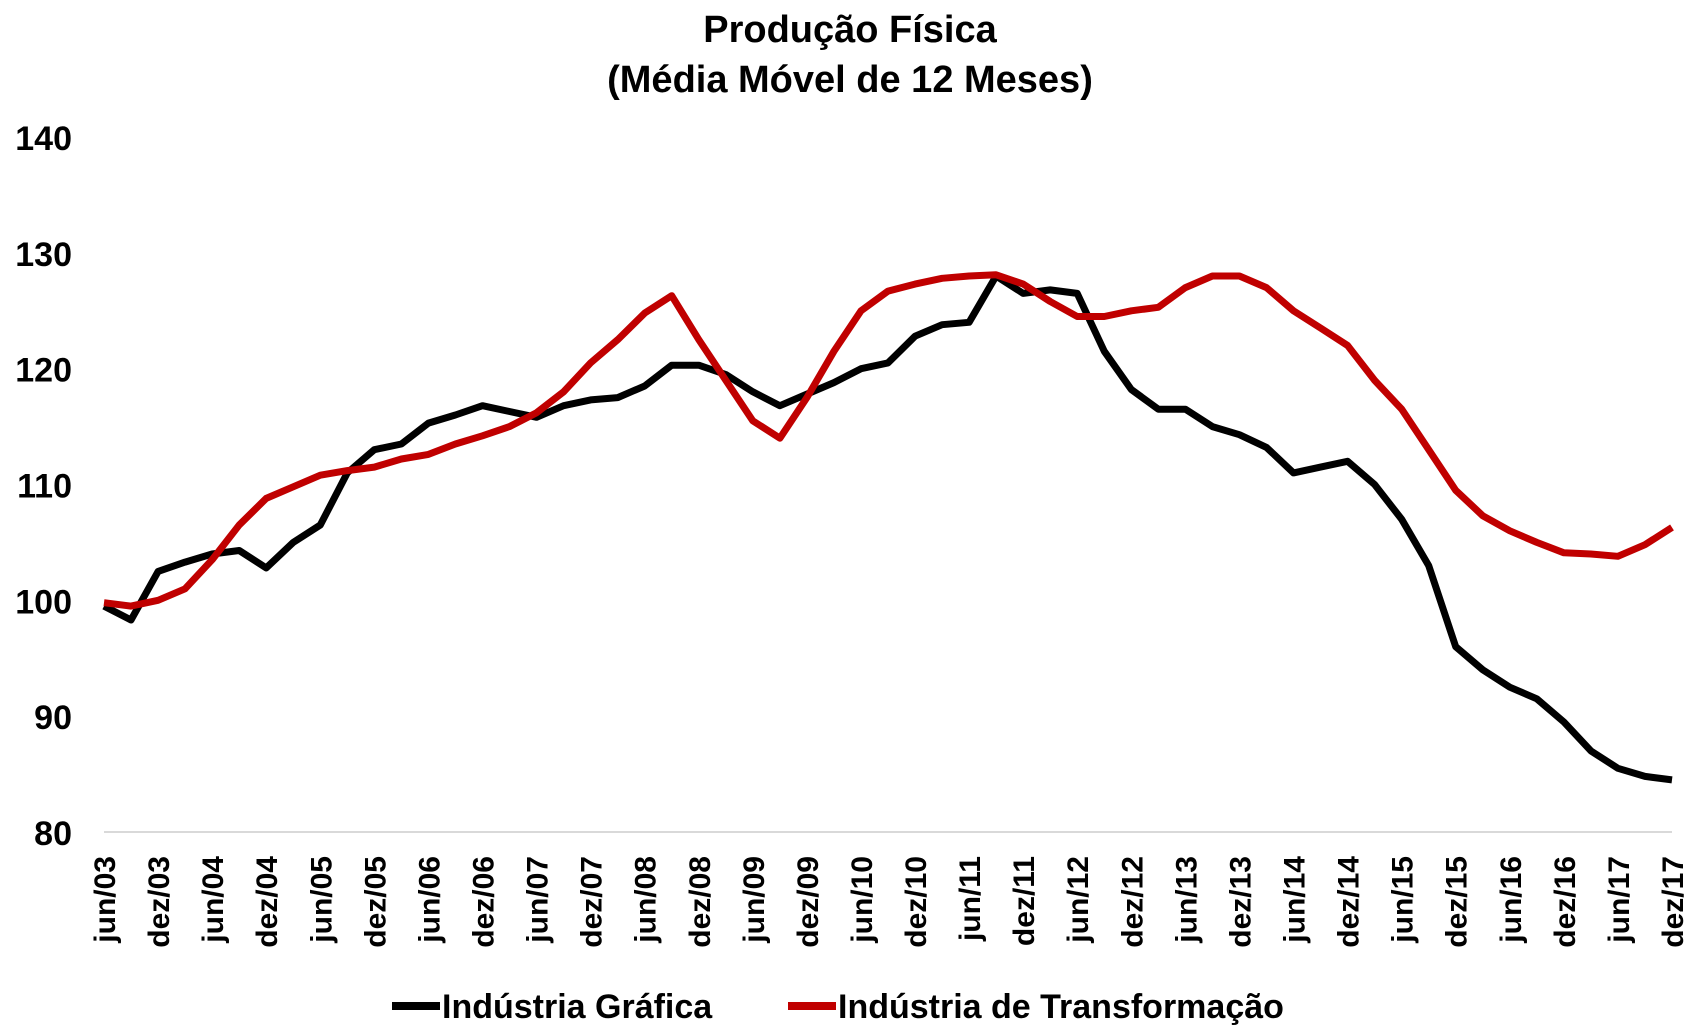  What do you see at coordinates (577, 1006) in the screenshot?
I see `legend-label: Indústria Gráfica` at bounding box center [577, 1006].